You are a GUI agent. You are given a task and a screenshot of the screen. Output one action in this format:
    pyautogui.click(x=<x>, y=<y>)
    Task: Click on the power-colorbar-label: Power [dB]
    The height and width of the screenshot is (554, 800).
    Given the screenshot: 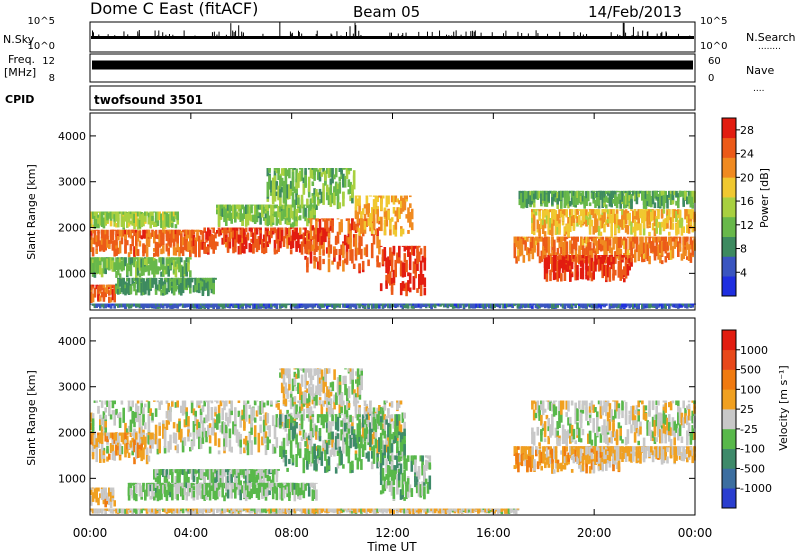 What is the action you would take?
    pyautogui.click(x=764, y=198)
    